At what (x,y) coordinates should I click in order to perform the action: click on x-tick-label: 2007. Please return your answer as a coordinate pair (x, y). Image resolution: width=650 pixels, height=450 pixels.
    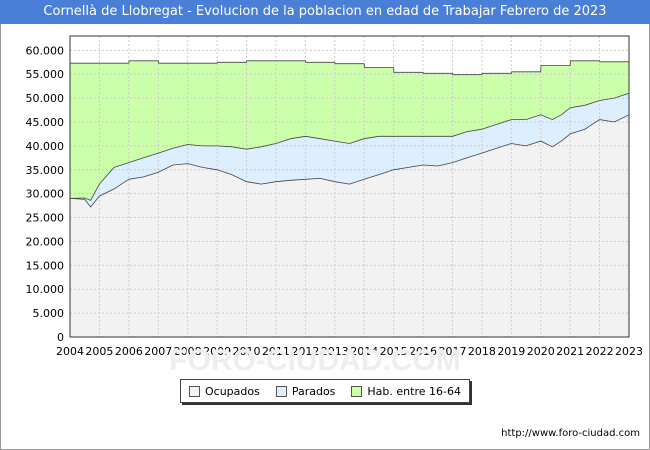
    Looking at the image, I should click on (158, 351).